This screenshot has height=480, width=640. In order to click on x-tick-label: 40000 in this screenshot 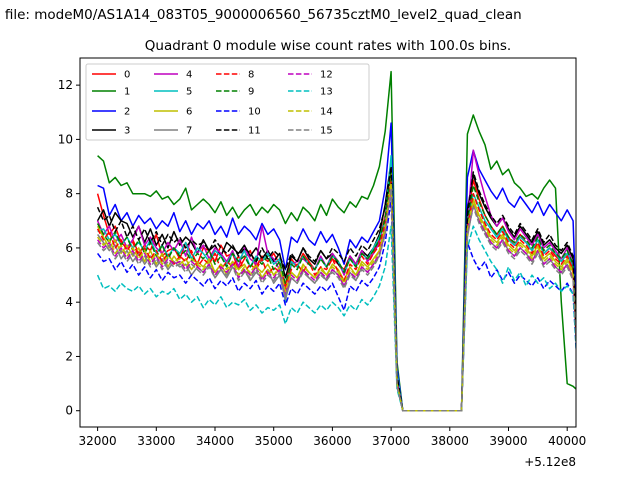, I will do `click(567, 441)`.